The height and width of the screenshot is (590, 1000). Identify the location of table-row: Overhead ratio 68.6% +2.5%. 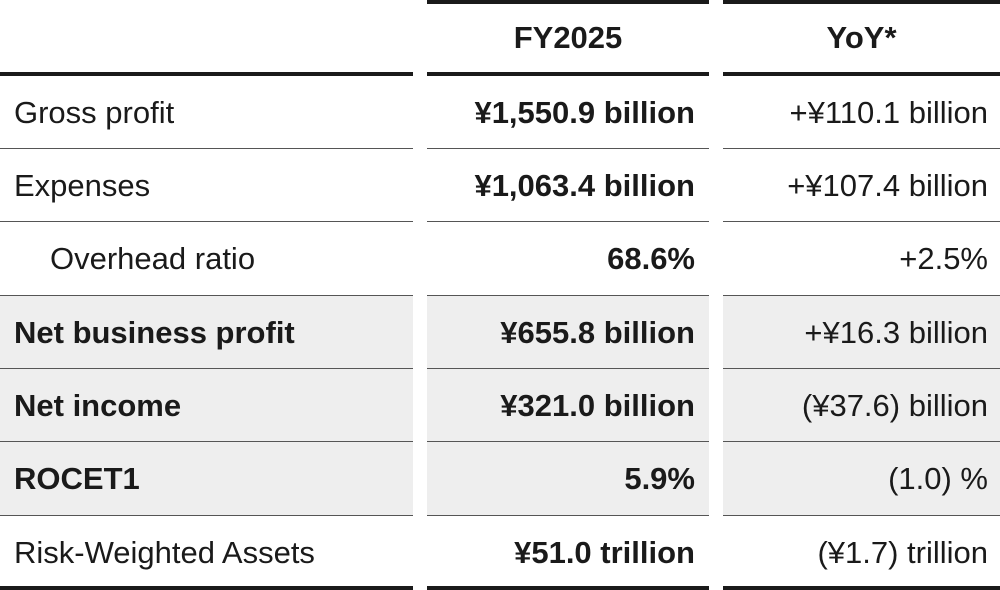
(500, 258).